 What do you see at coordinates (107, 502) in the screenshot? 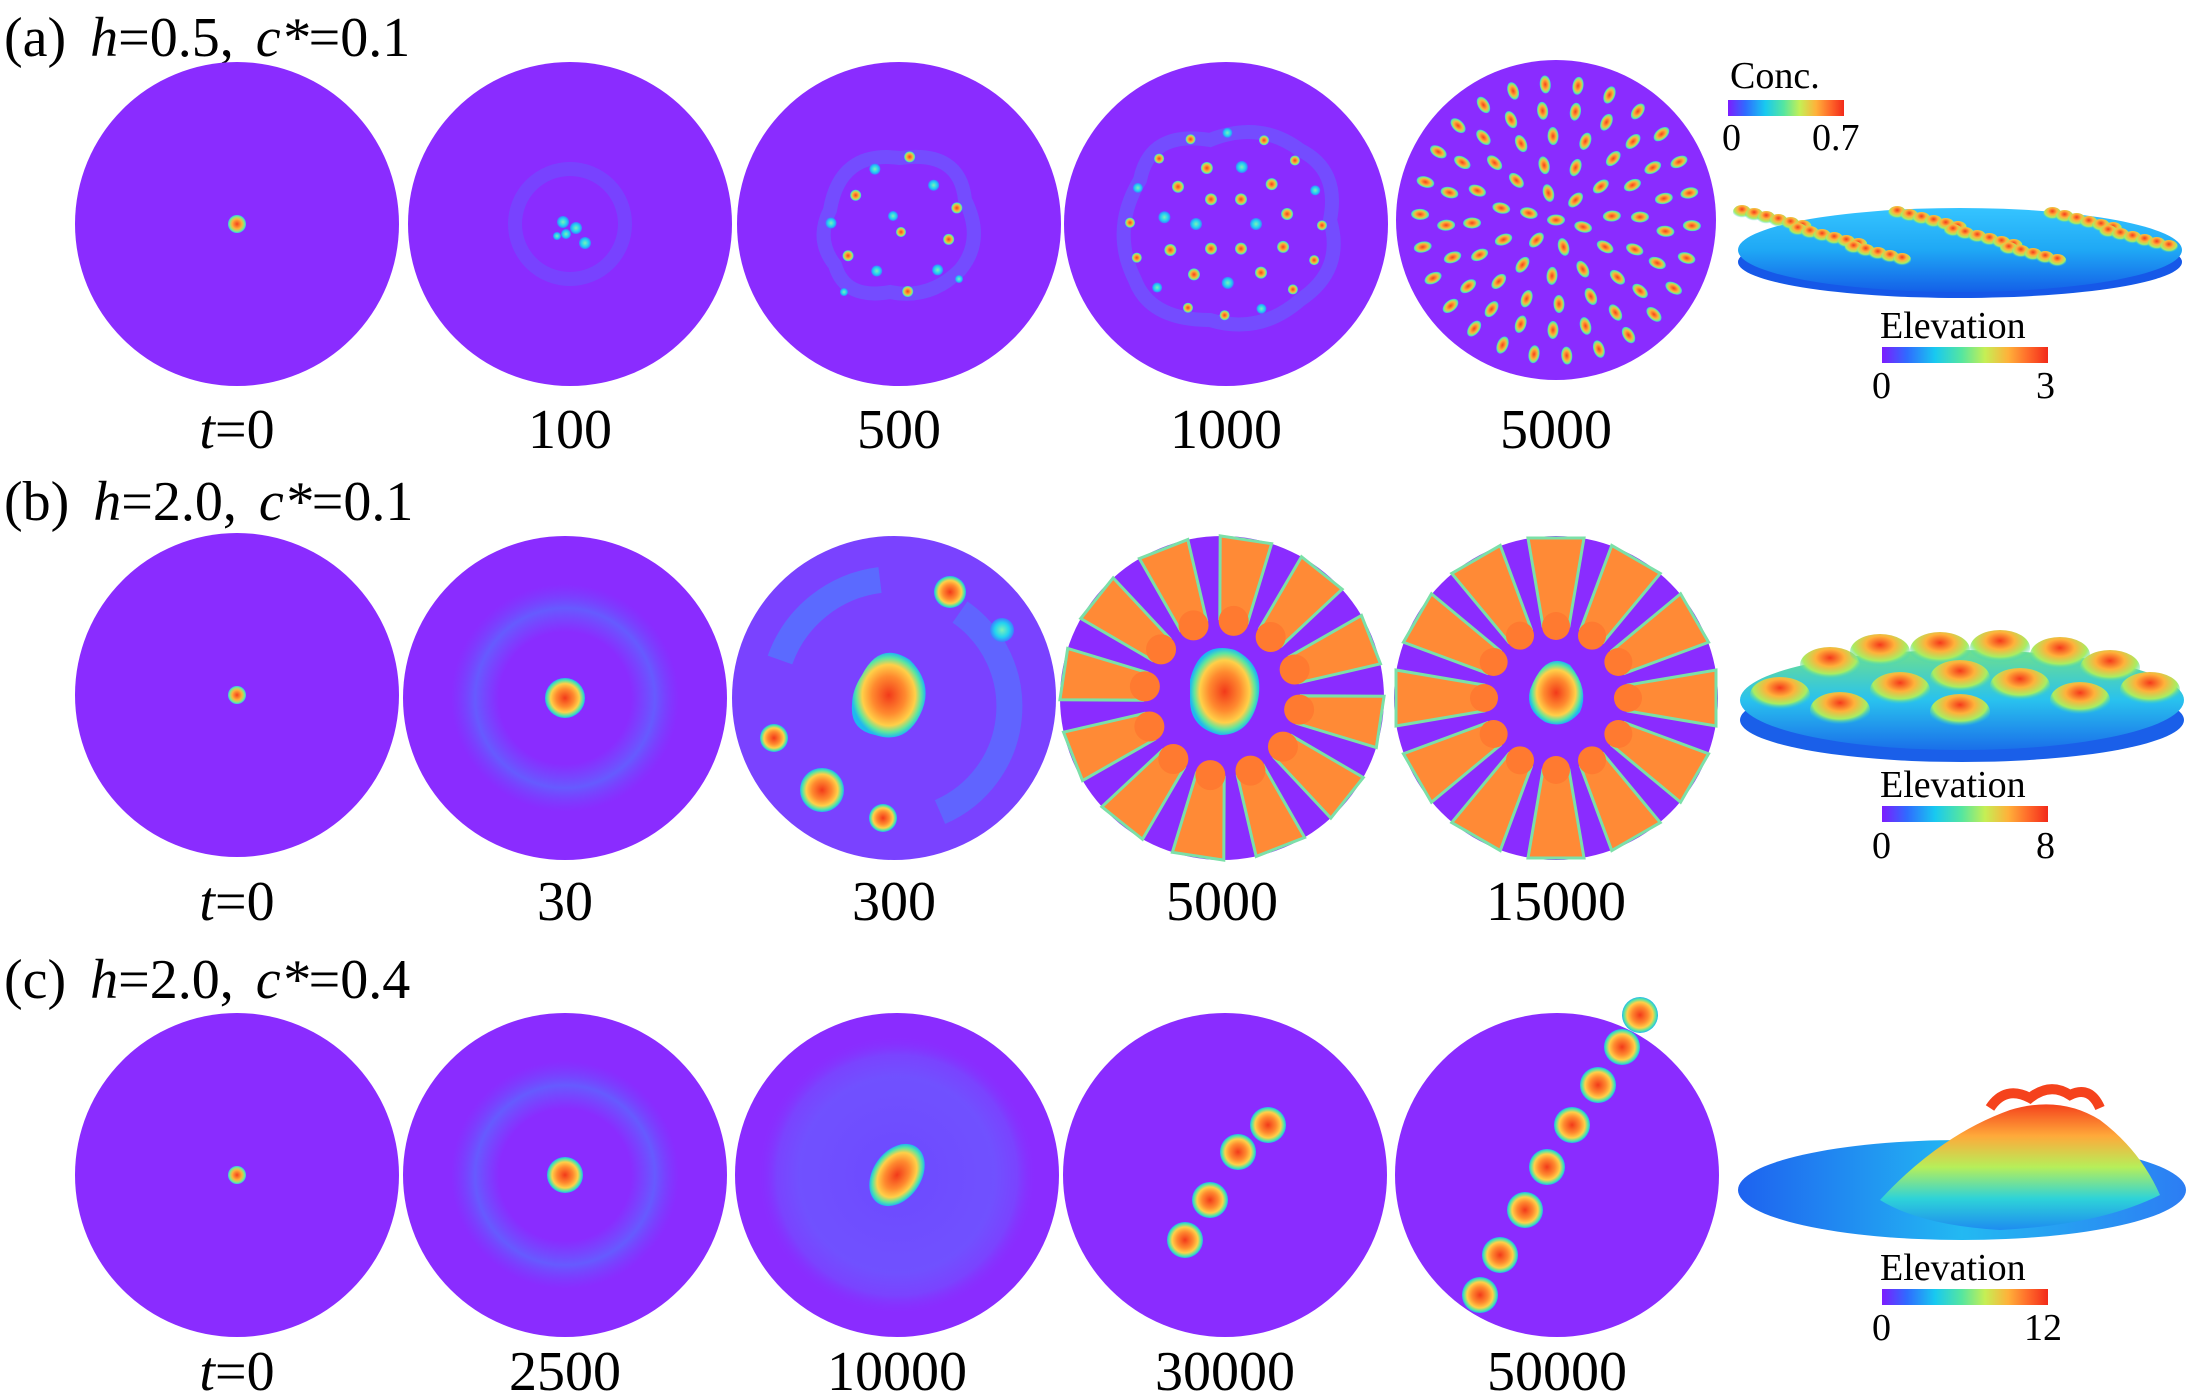
I see `row-b-h-symbol: h` at bounding box center [107, 502].